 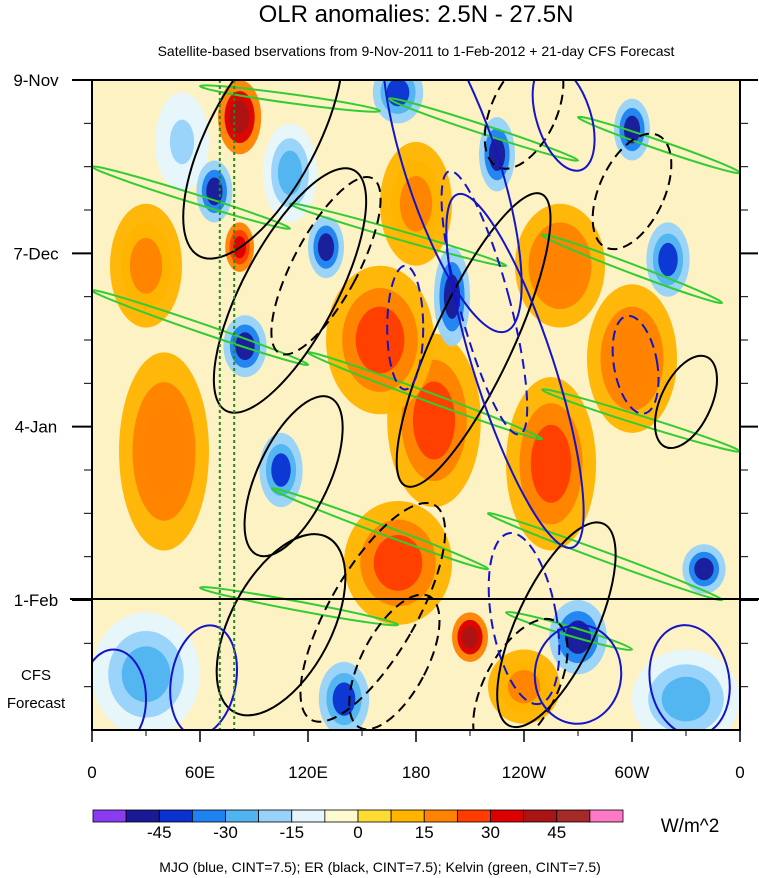 I want to click on reference-lines, so click(x=227, y=405).